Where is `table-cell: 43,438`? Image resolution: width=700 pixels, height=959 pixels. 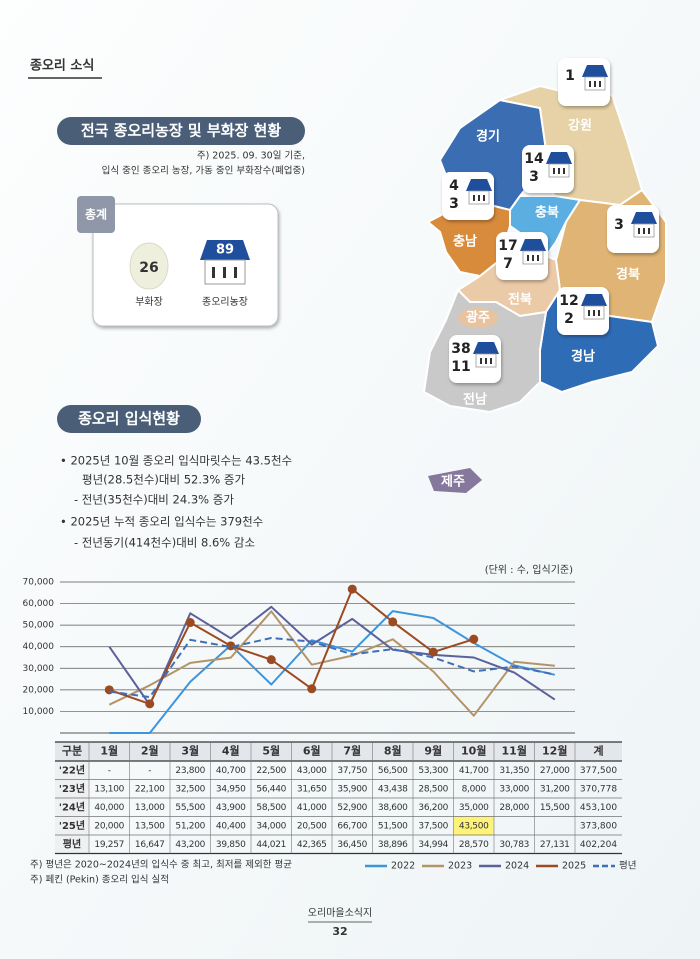
table-cell: 43,438 is located at coordinates (393, 789).